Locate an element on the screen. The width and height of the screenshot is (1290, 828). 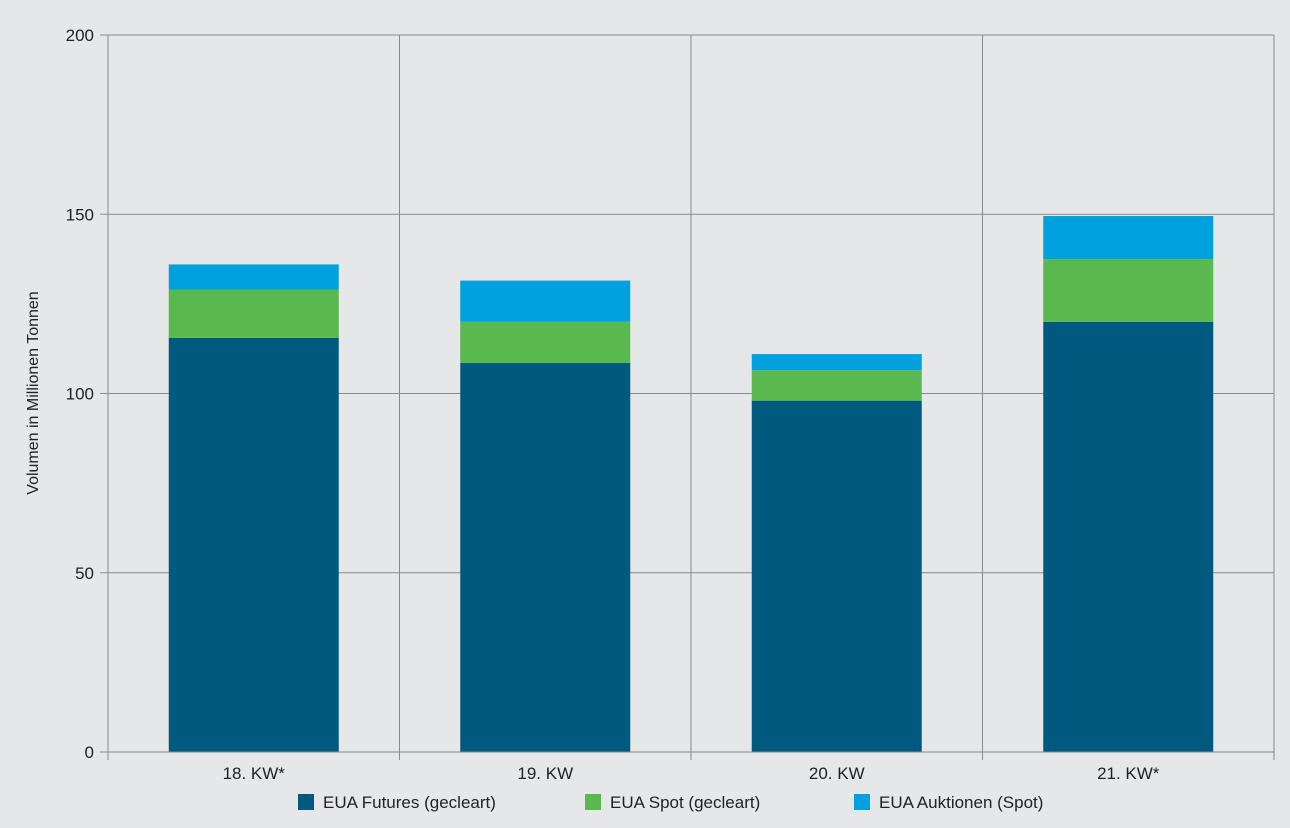
y-tick-label: 50 is located at coordinates (84, 573).